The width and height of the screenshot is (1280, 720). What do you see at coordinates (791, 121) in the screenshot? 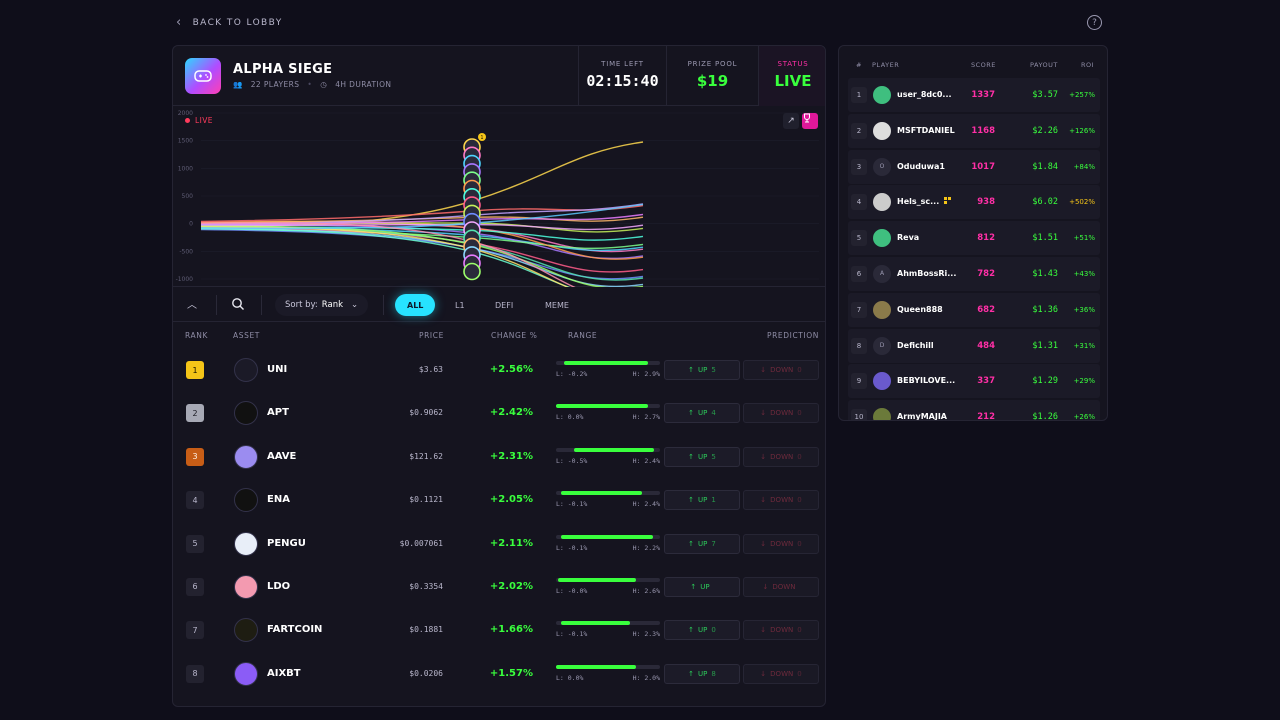
I see `trend-view-button: ↗` at bounding box center [791, 121].